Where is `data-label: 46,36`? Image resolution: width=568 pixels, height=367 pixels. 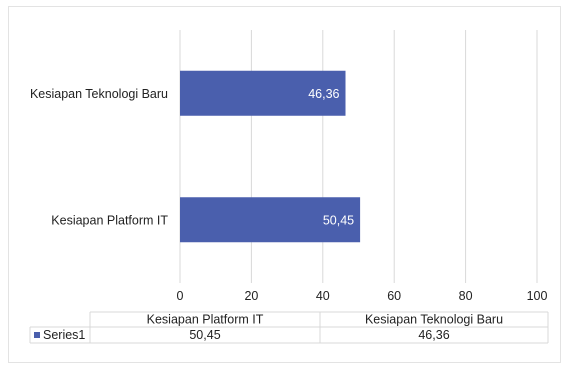
data-label: 46,36 is located at coordinates (323, 94).